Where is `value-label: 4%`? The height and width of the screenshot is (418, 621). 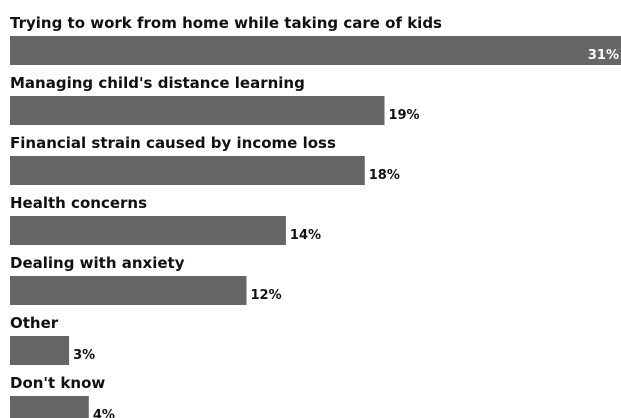 value-label: 4% is located at coordinates (104, 413).